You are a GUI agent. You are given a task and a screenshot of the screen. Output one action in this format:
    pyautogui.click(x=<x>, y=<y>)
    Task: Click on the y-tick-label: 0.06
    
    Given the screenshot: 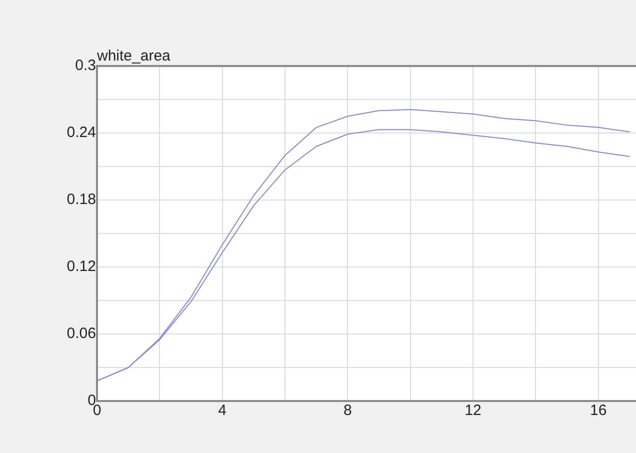 What is the action you would take?
    pyautogui.click(x=81, y=333)
    